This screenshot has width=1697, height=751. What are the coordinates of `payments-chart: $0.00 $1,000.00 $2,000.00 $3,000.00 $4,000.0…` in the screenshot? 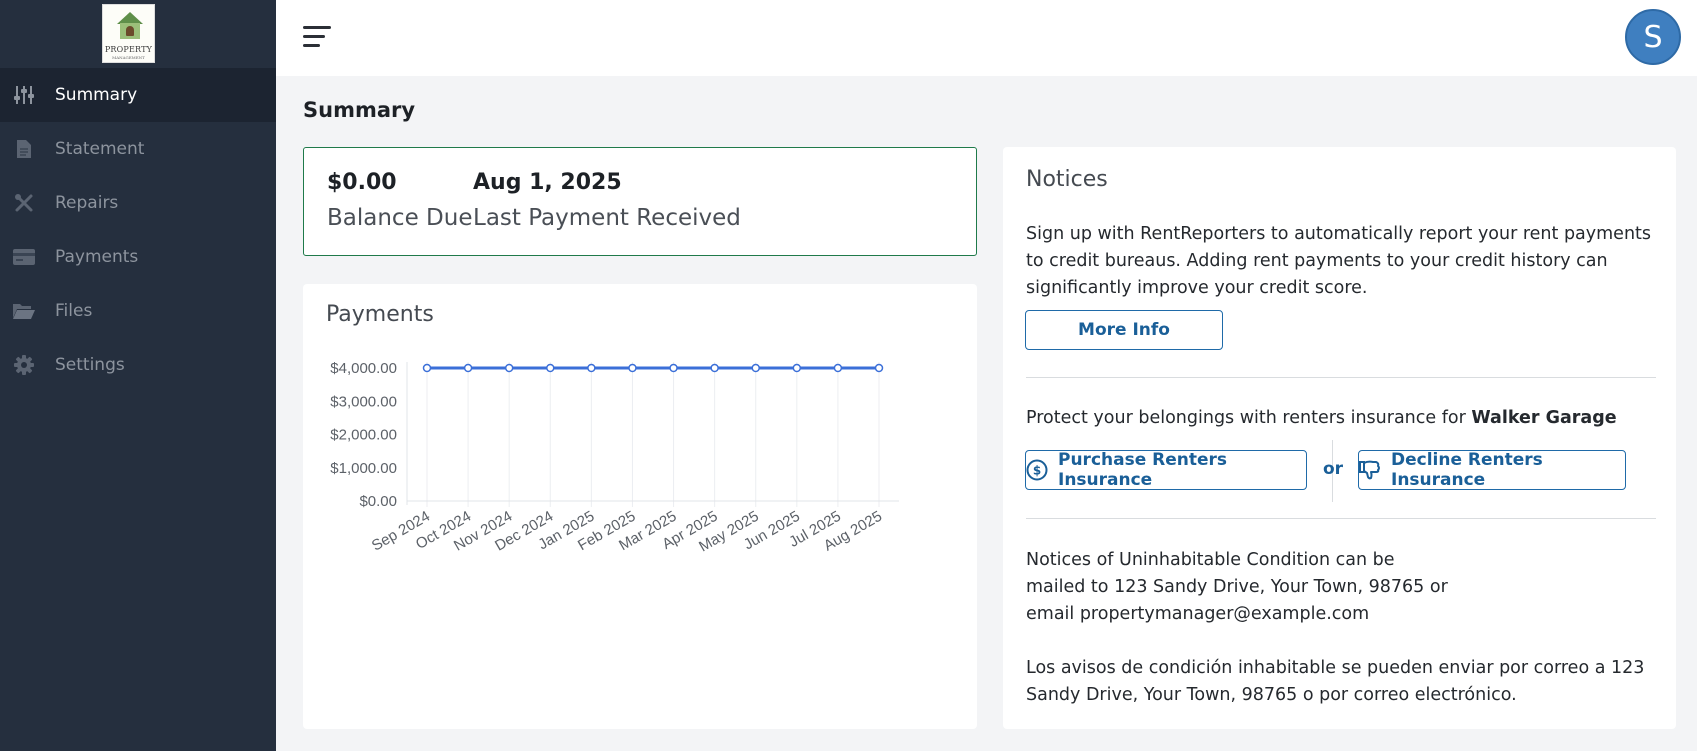 It's located at (614, 457).